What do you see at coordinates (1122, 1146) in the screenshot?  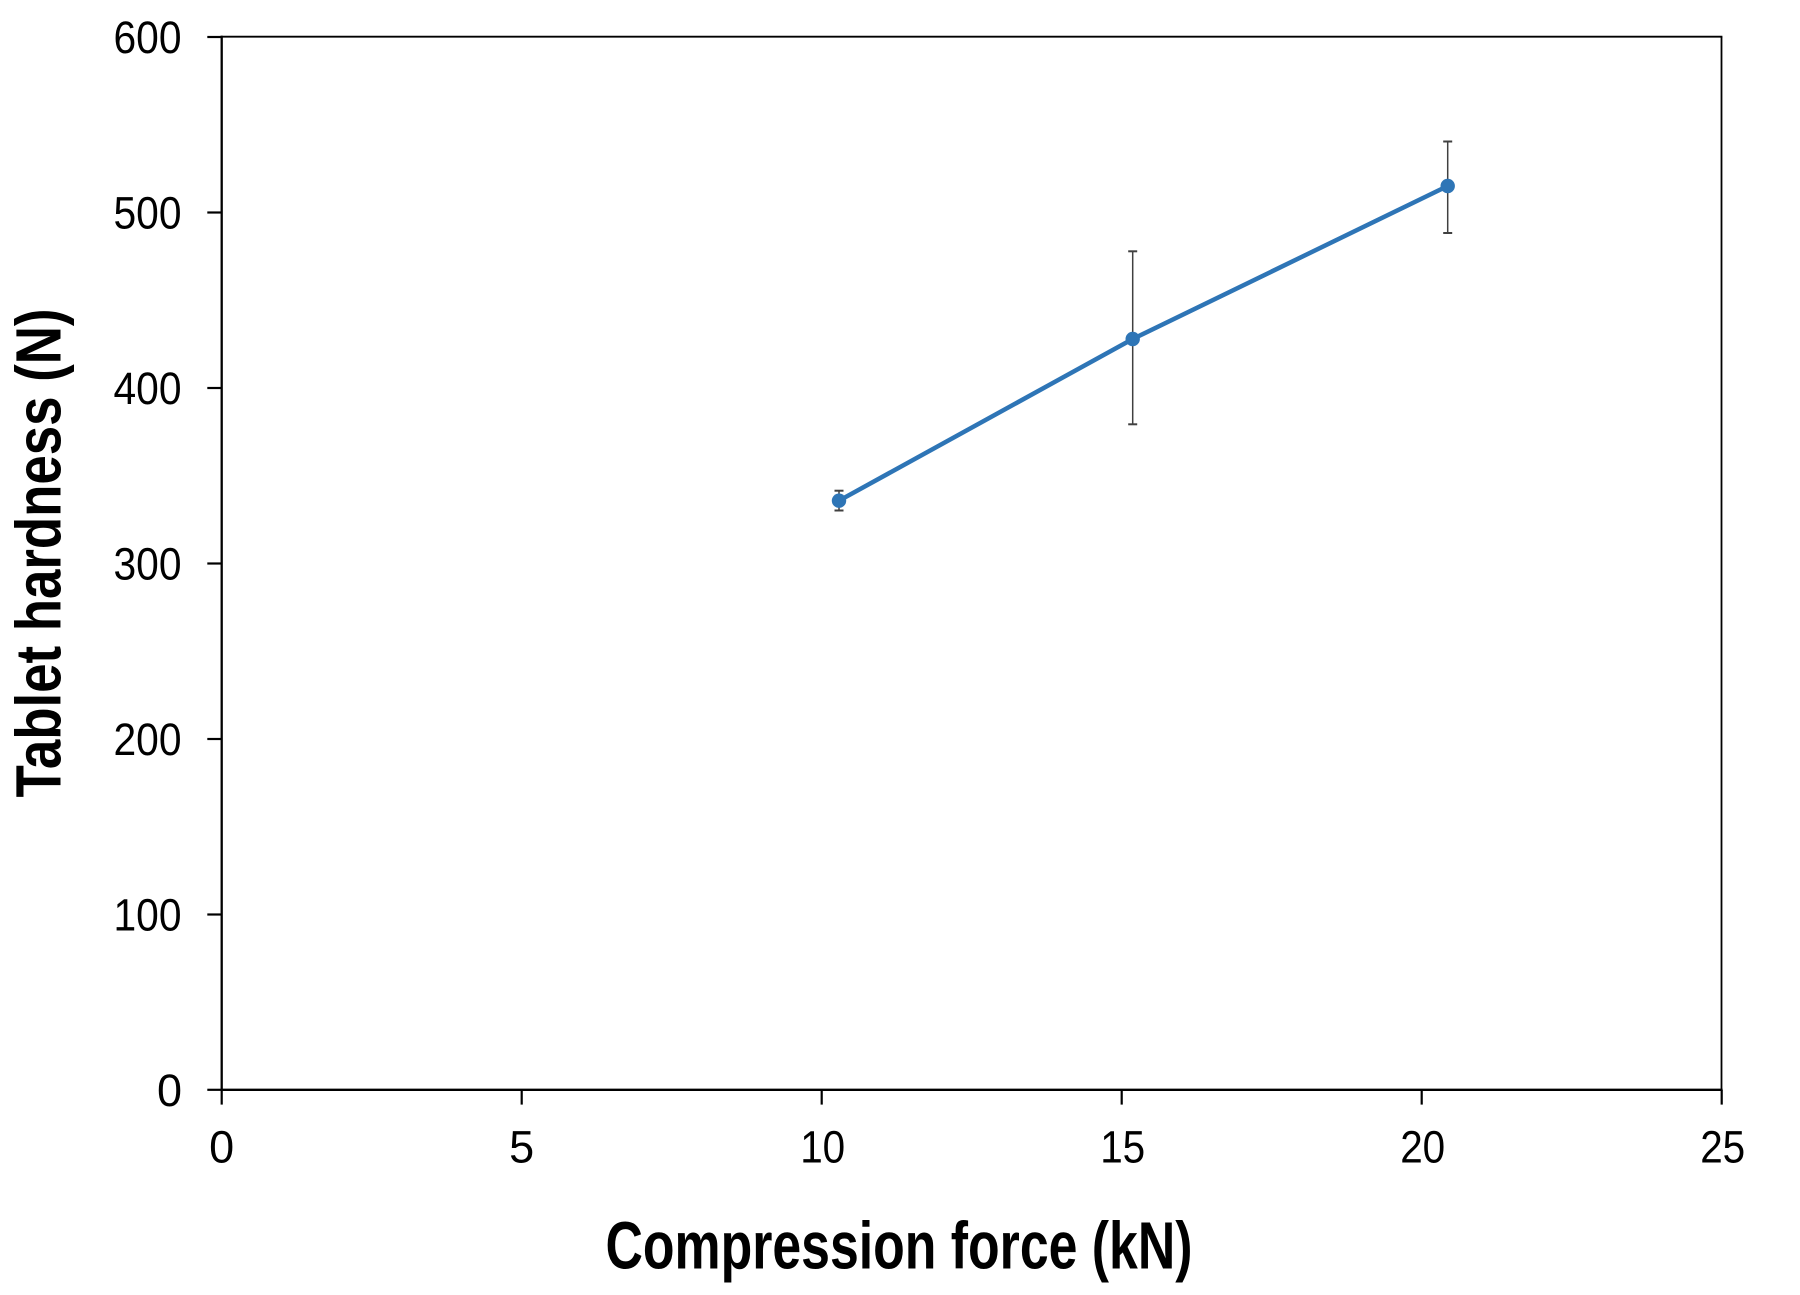 I see `svg-text: 15` at bounding box center [1122, 1146].